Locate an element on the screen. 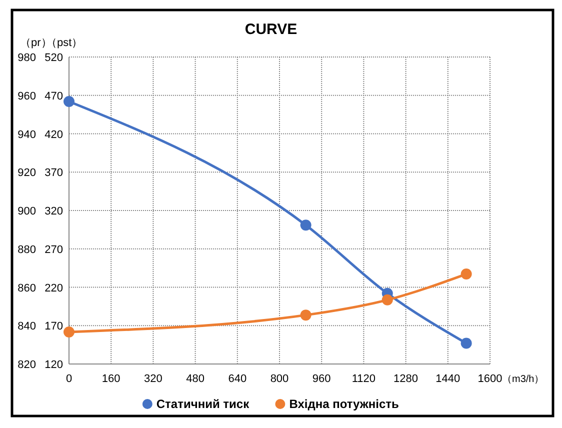  x-tick-label: 640 is located at coordinates (237, 379).